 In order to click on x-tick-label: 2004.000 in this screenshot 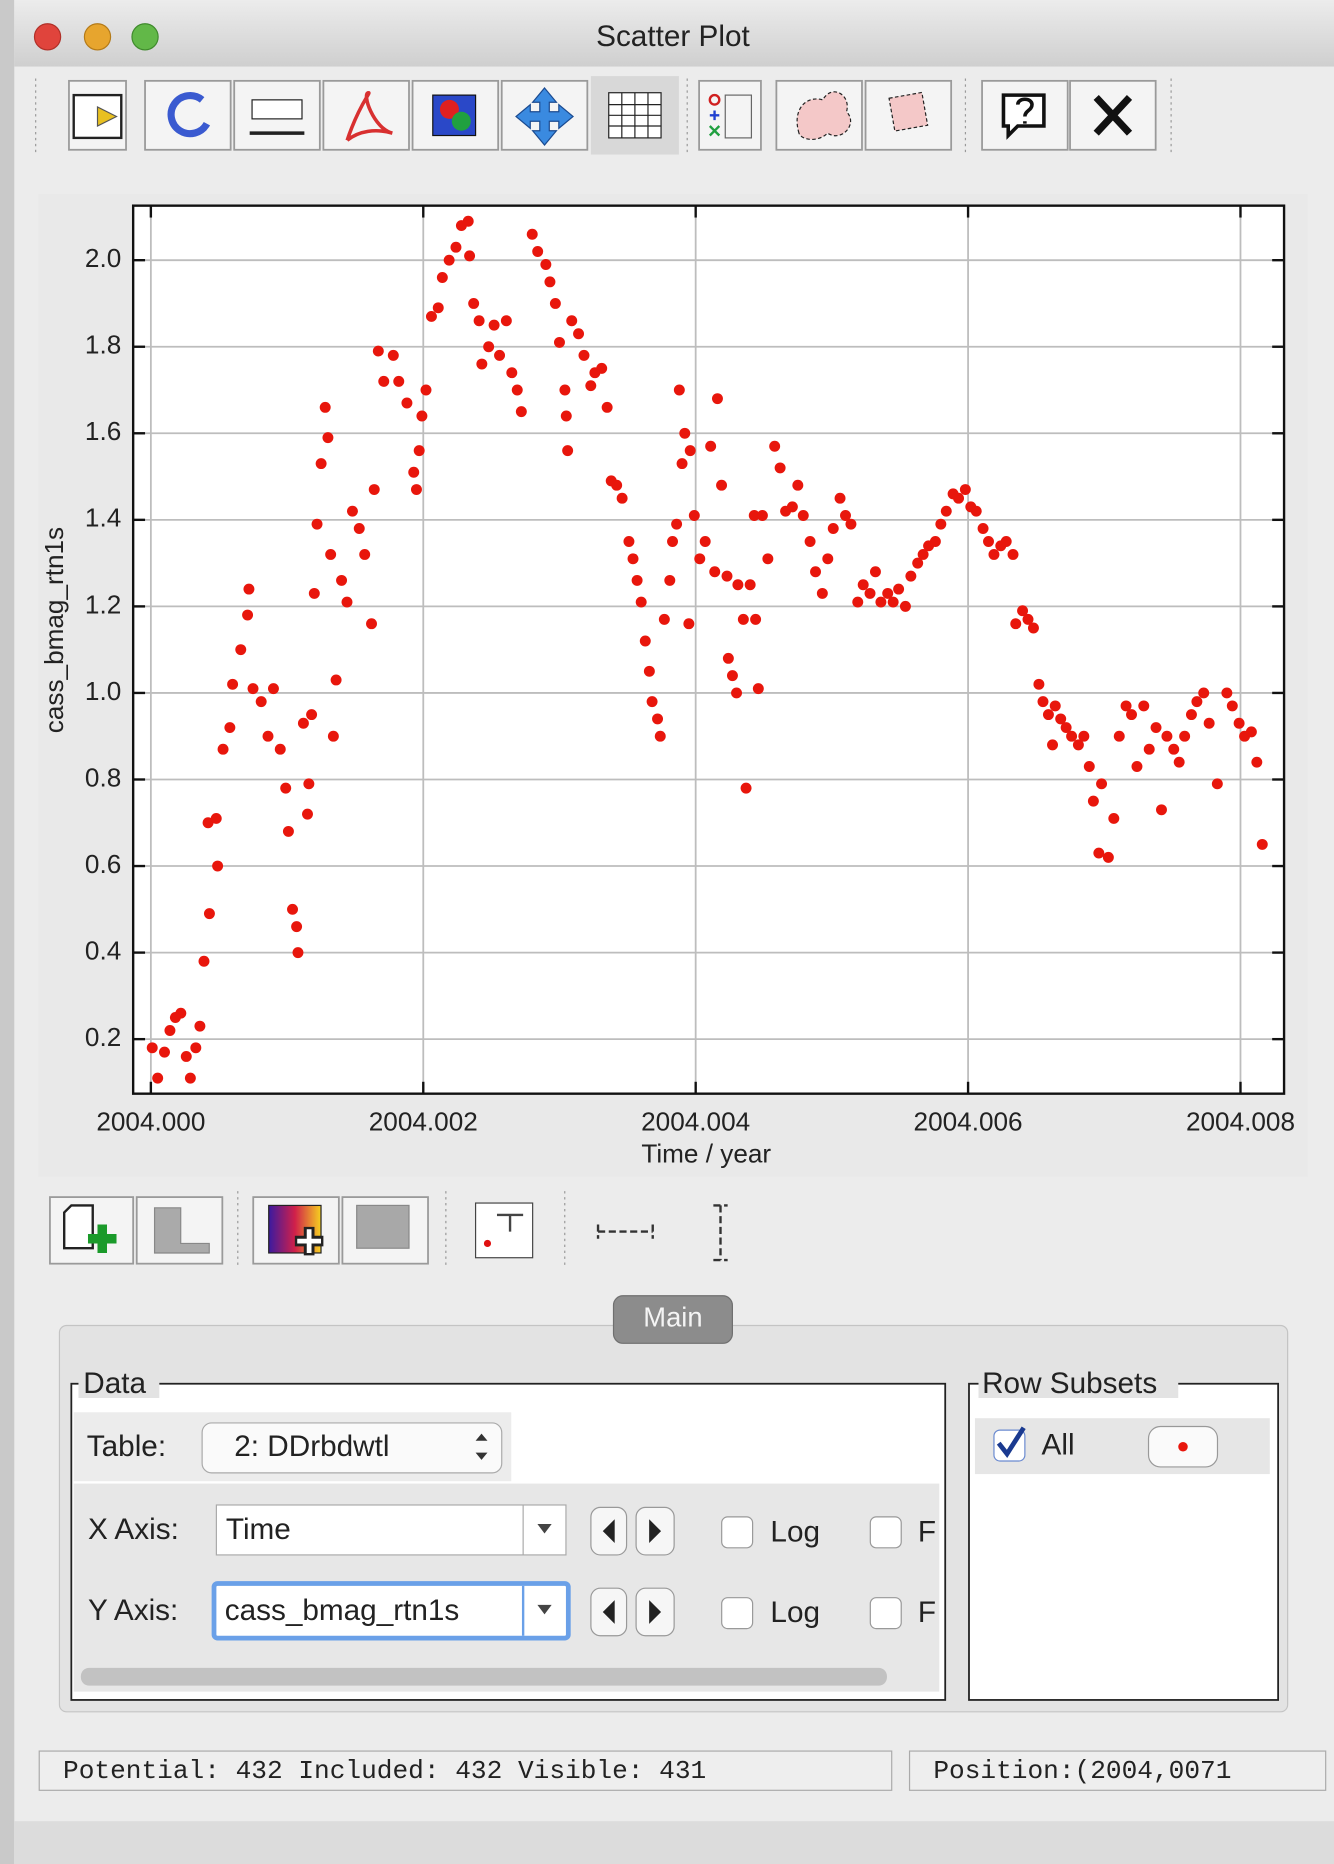, I will do `click(150, 1121)`.